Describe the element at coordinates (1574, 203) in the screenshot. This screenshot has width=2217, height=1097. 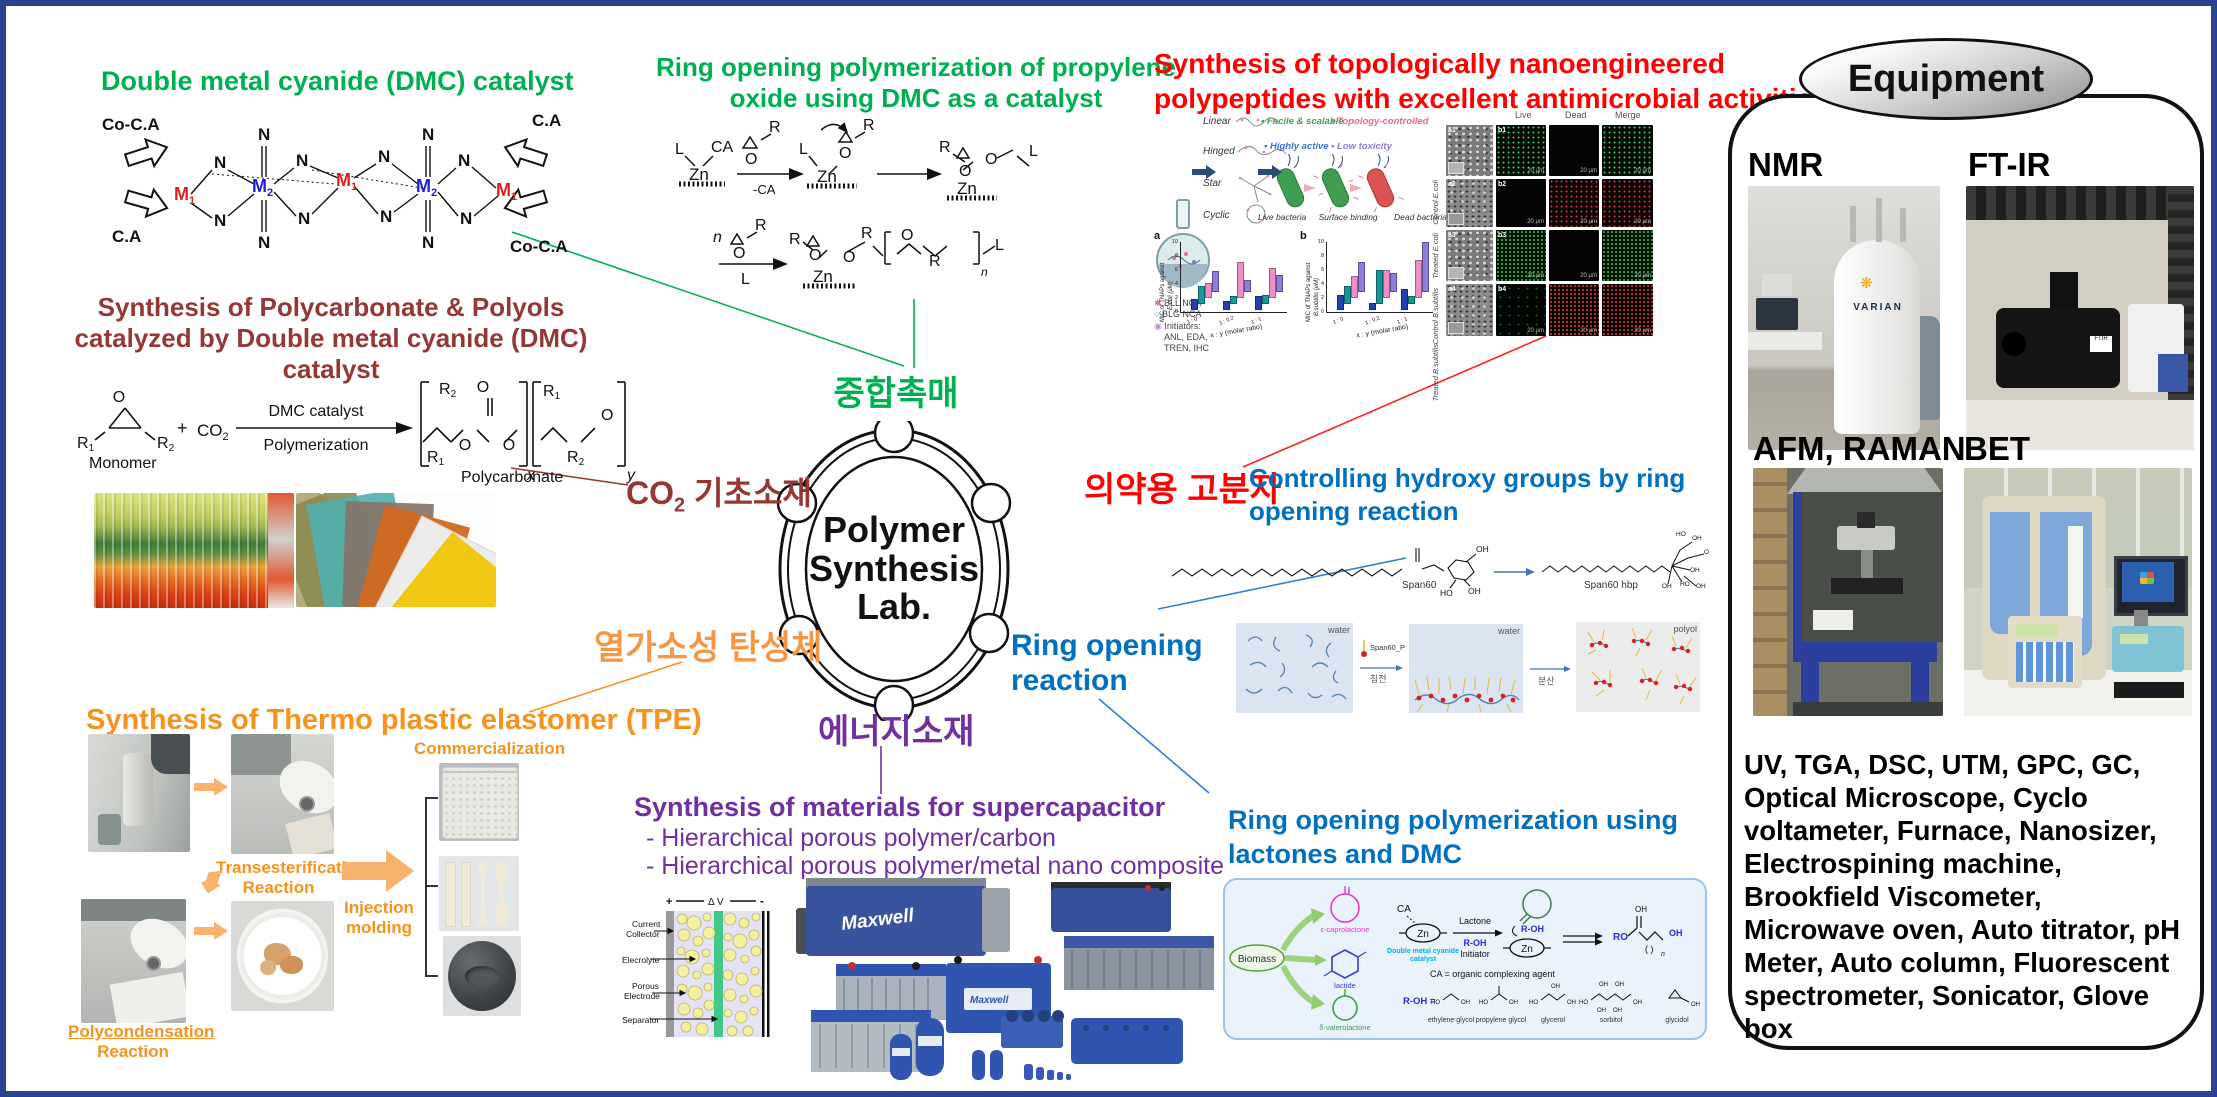
I see `dead-tile-2: 20 μm` at that location.